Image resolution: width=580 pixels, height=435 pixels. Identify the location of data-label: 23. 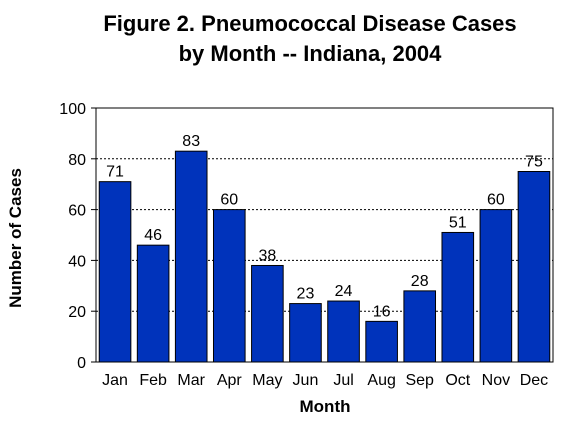
(306, 294).